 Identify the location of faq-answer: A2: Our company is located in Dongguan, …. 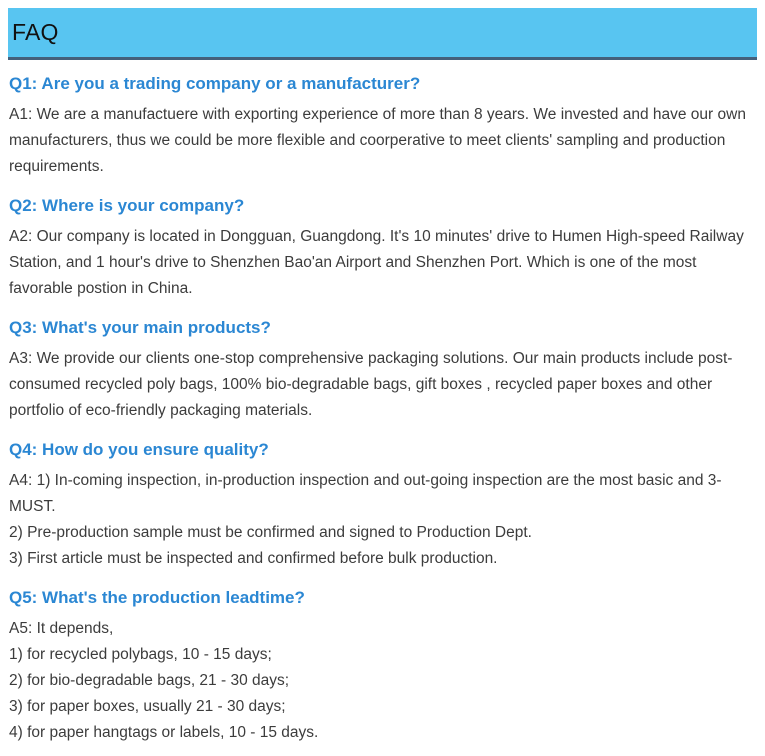
(382, 263).